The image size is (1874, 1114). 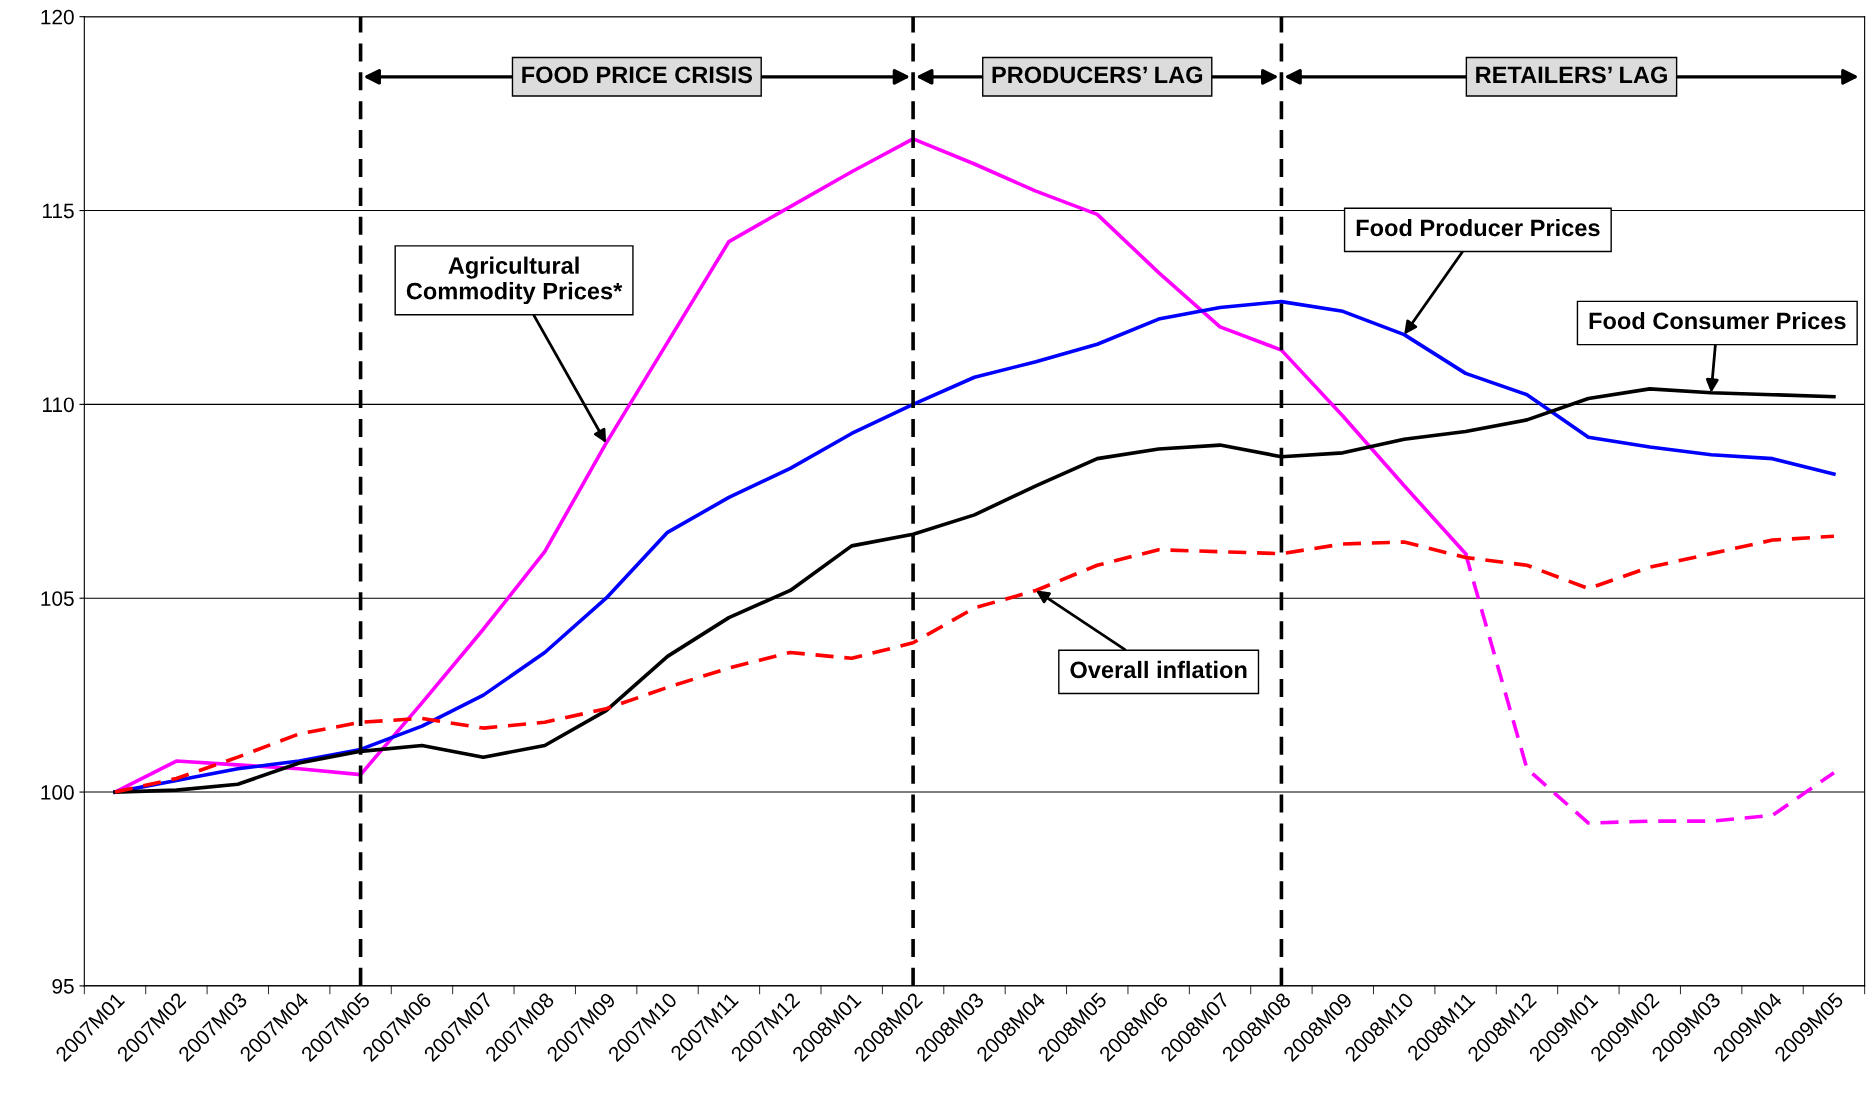 I want to click on y-tick-label: 120, so click(x=57, y=17).